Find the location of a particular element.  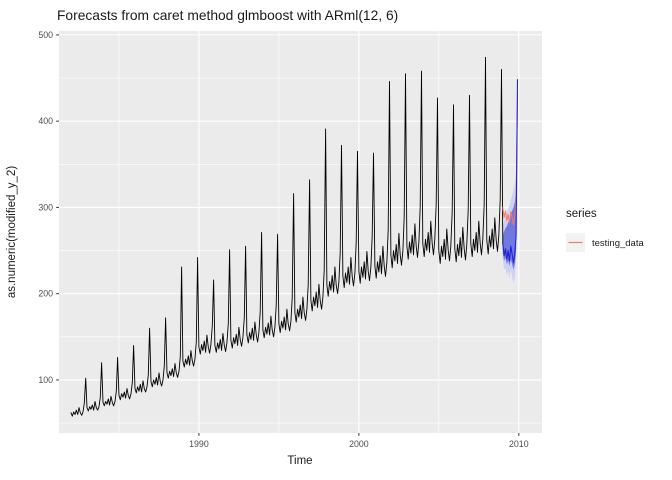

x-tick-label: 2000 is located at coordinates (359, 444).